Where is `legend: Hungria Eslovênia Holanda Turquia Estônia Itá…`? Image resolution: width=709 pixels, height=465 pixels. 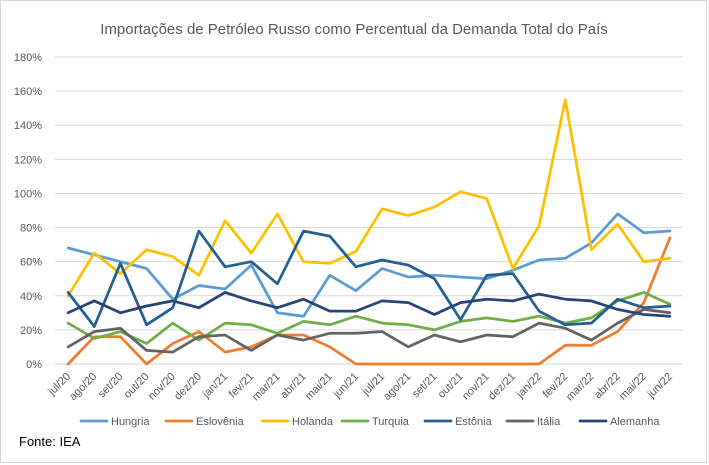 legend: Hungria Eslovênia Holanda Turquia Estônia Itá… is located at coordinates (369, 422).